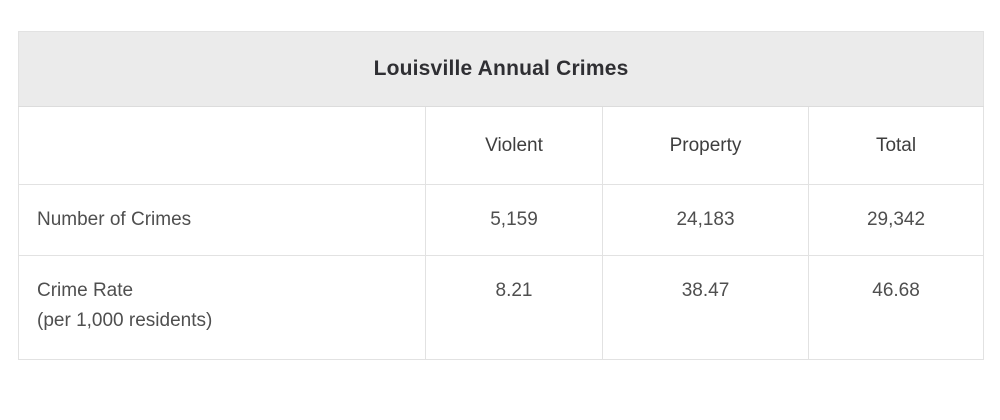  Describe the element at coordinates (896, 307) in the screenshot. I see `cell-rate-total: 46.68` at that location.